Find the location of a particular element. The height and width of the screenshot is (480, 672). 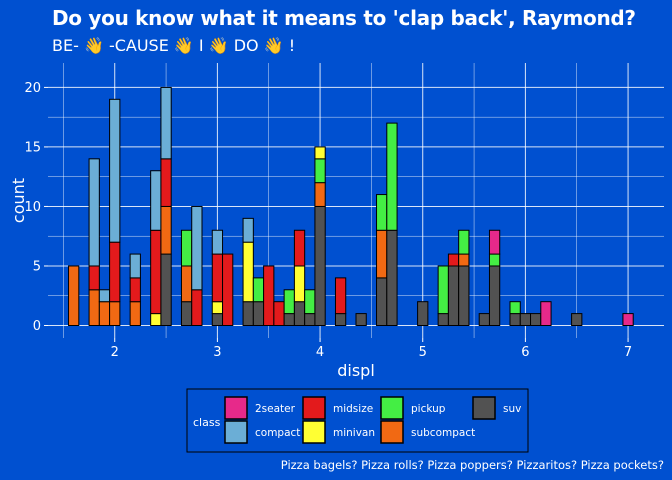

legend-label-compact: compact is located at coordinates (277, 433).